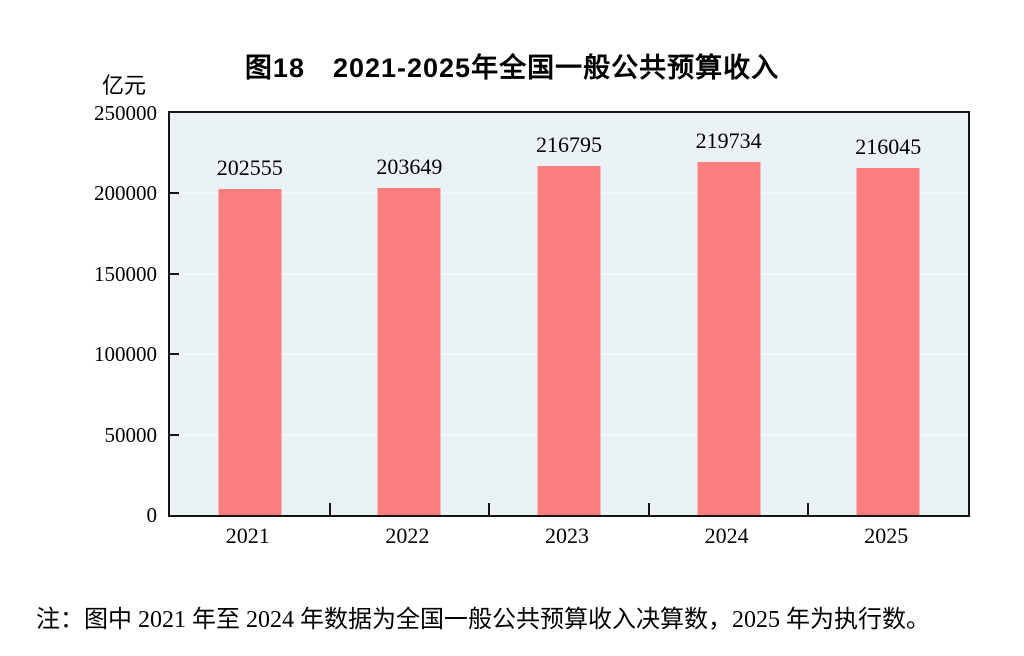  Describe the element at coordinates (79, 314) in the screenshot. I see `y-axis-labels: 0 50000 100000 150000 200000 250000` at that location.